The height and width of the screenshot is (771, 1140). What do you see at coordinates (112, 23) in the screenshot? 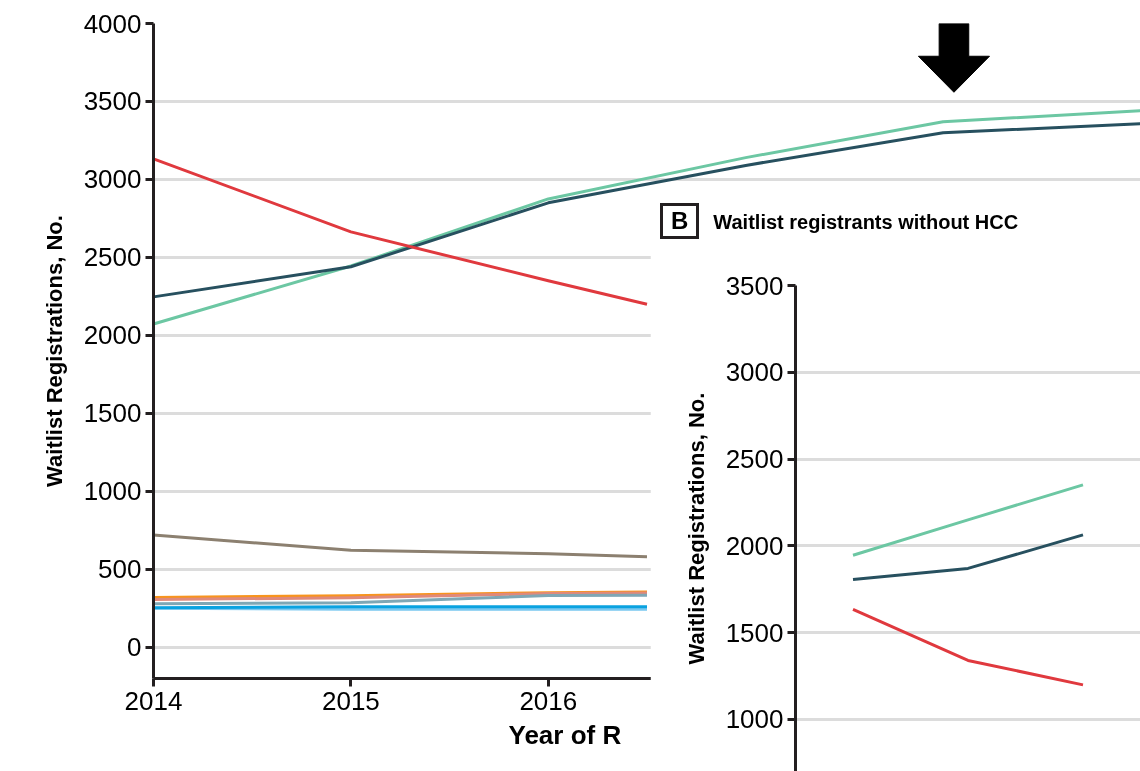
I see `y-tick-label: 4000` at bounding box center [112, 23].